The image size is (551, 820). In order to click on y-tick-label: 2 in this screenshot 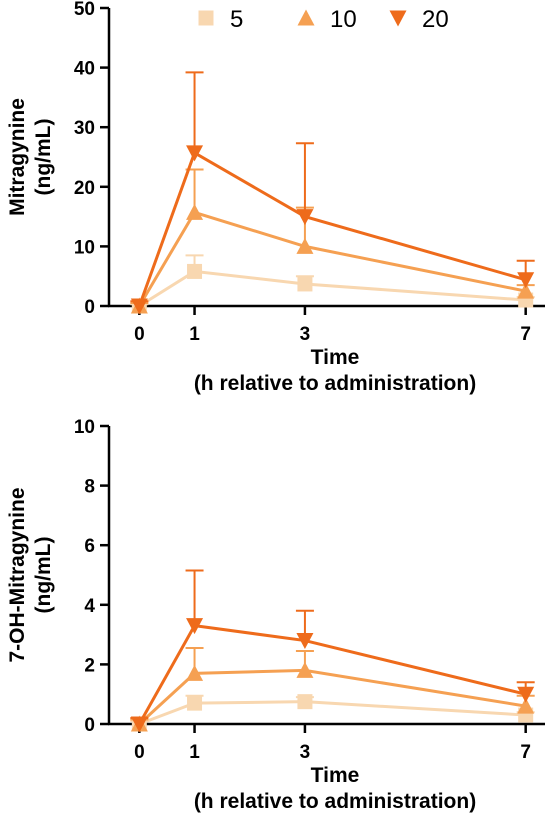, I will do `click(89, 665)`.